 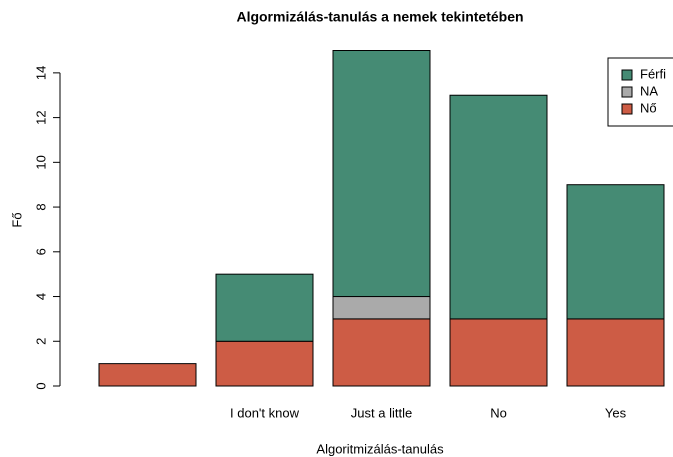 What do you see at coordinates (649, 90) in the screenshot?
I see `legend-label: NA` at bounding box center [649, 90].